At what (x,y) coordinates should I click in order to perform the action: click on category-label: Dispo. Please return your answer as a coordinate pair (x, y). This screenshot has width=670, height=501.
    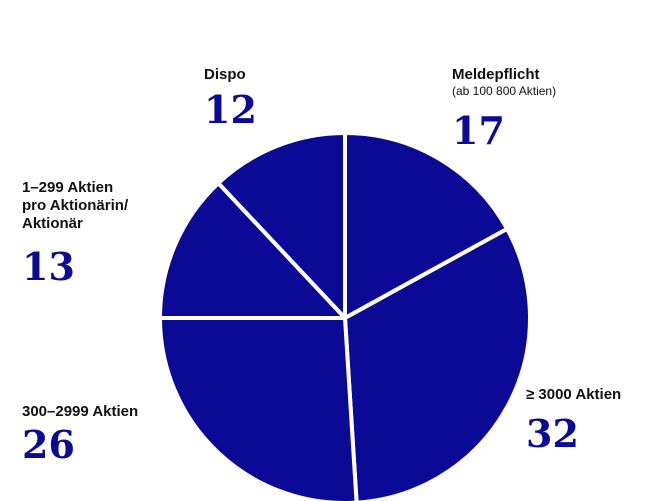
    Looking at the image, I should click on (225, 74).